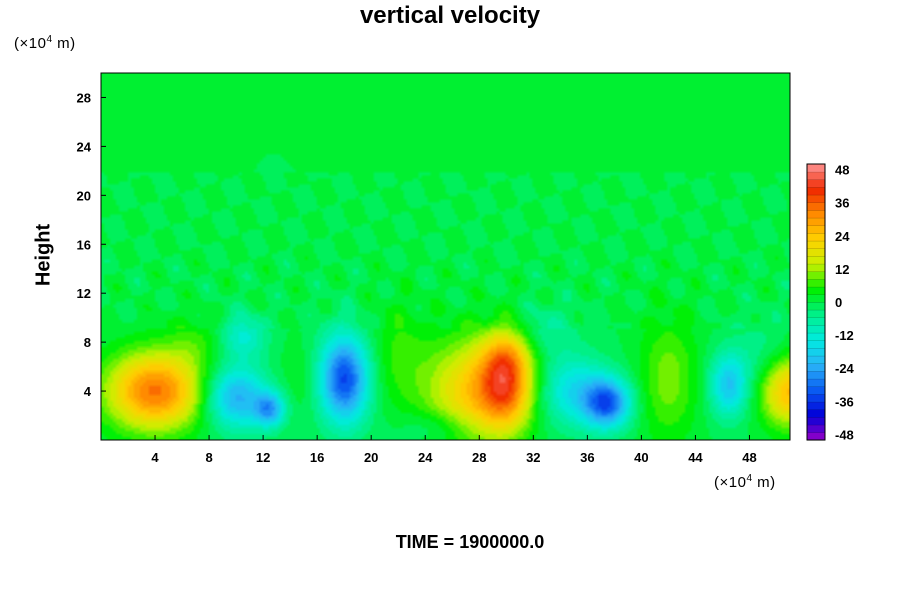  I want to click on x-tick-group: 4 8 12 16 20 24 28 32 36 40 44 48, so click(454, 450).